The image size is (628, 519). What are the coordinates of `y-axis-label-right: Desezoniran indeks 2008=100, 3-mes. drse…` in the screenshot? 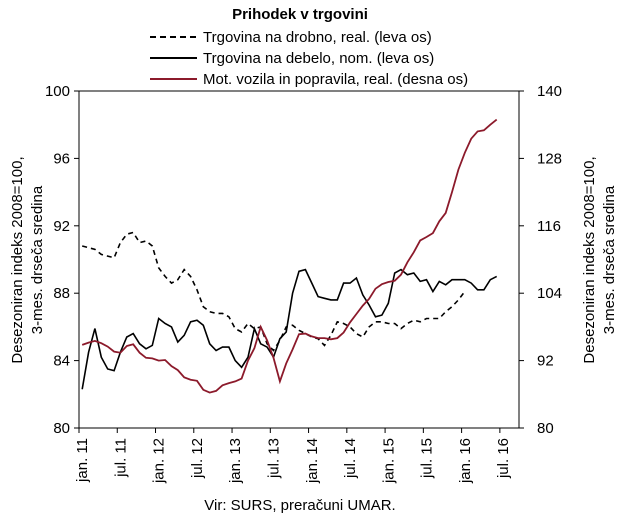 It's located at (599, 259).